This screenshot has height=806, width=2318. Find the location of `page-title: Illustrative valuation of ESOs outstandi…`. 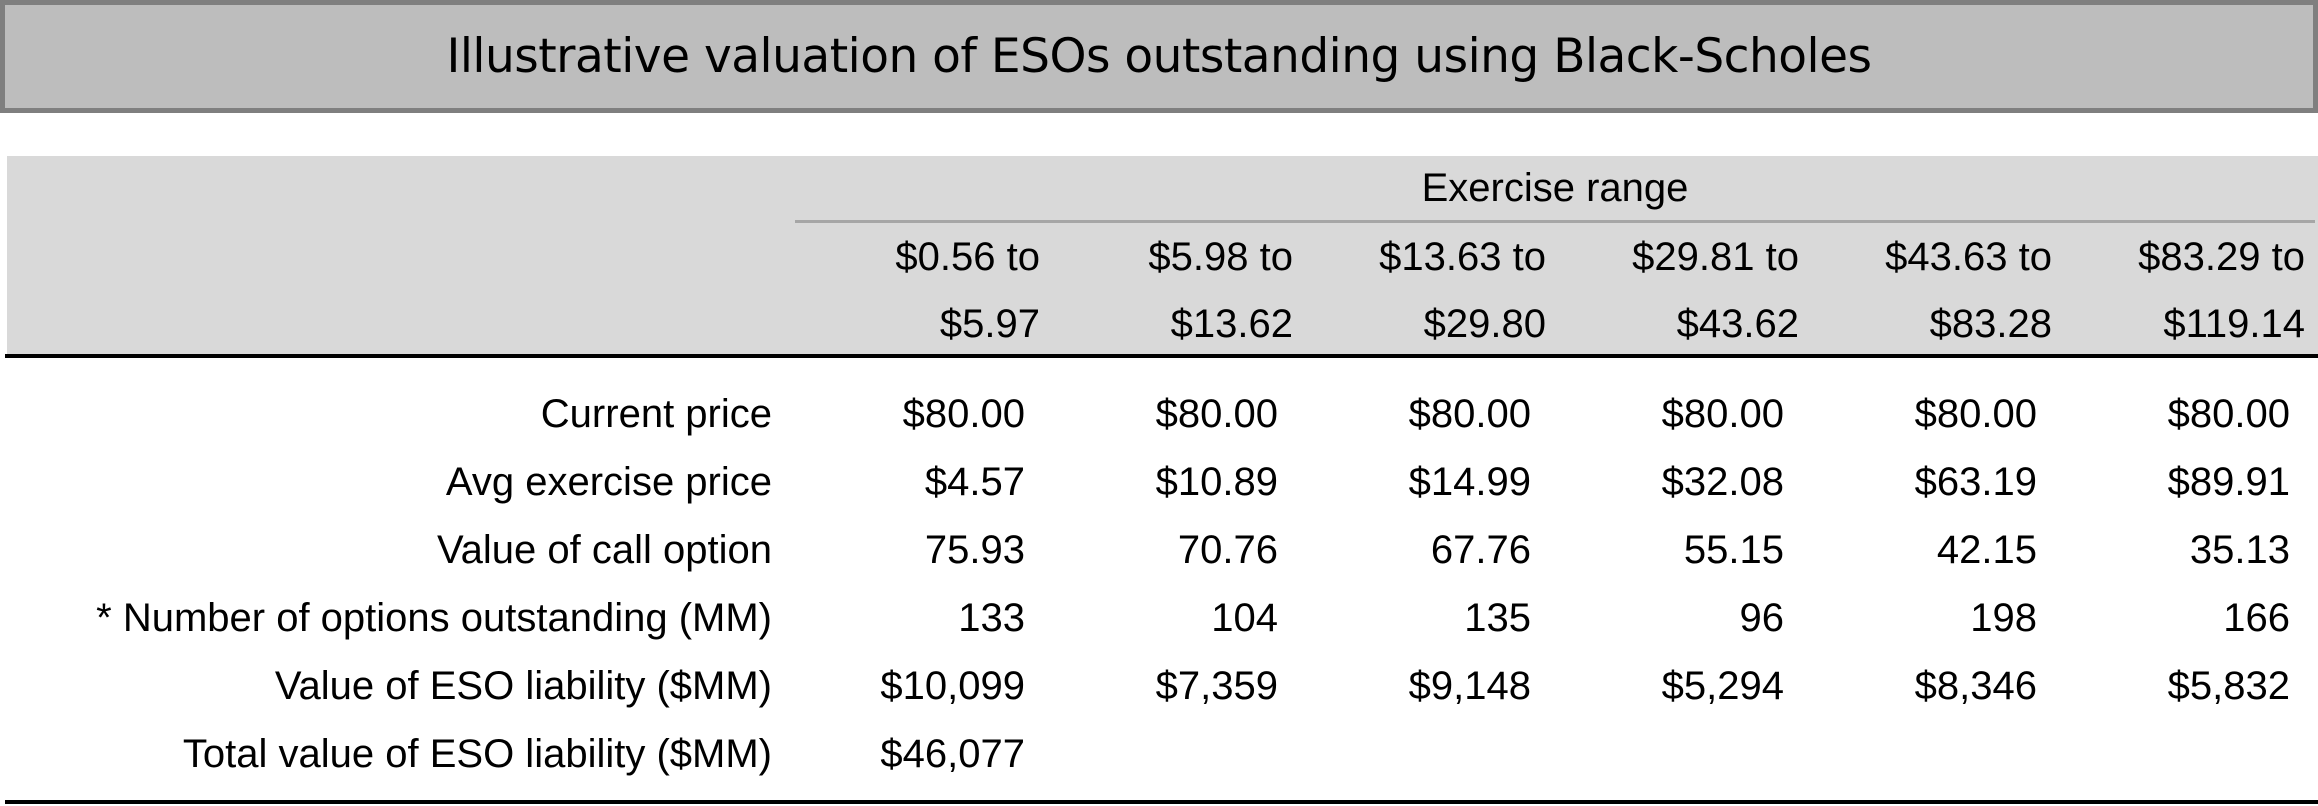

page-title: Illustrative valuation of ESOs outstandi… is located at coordinates (1159, 56).